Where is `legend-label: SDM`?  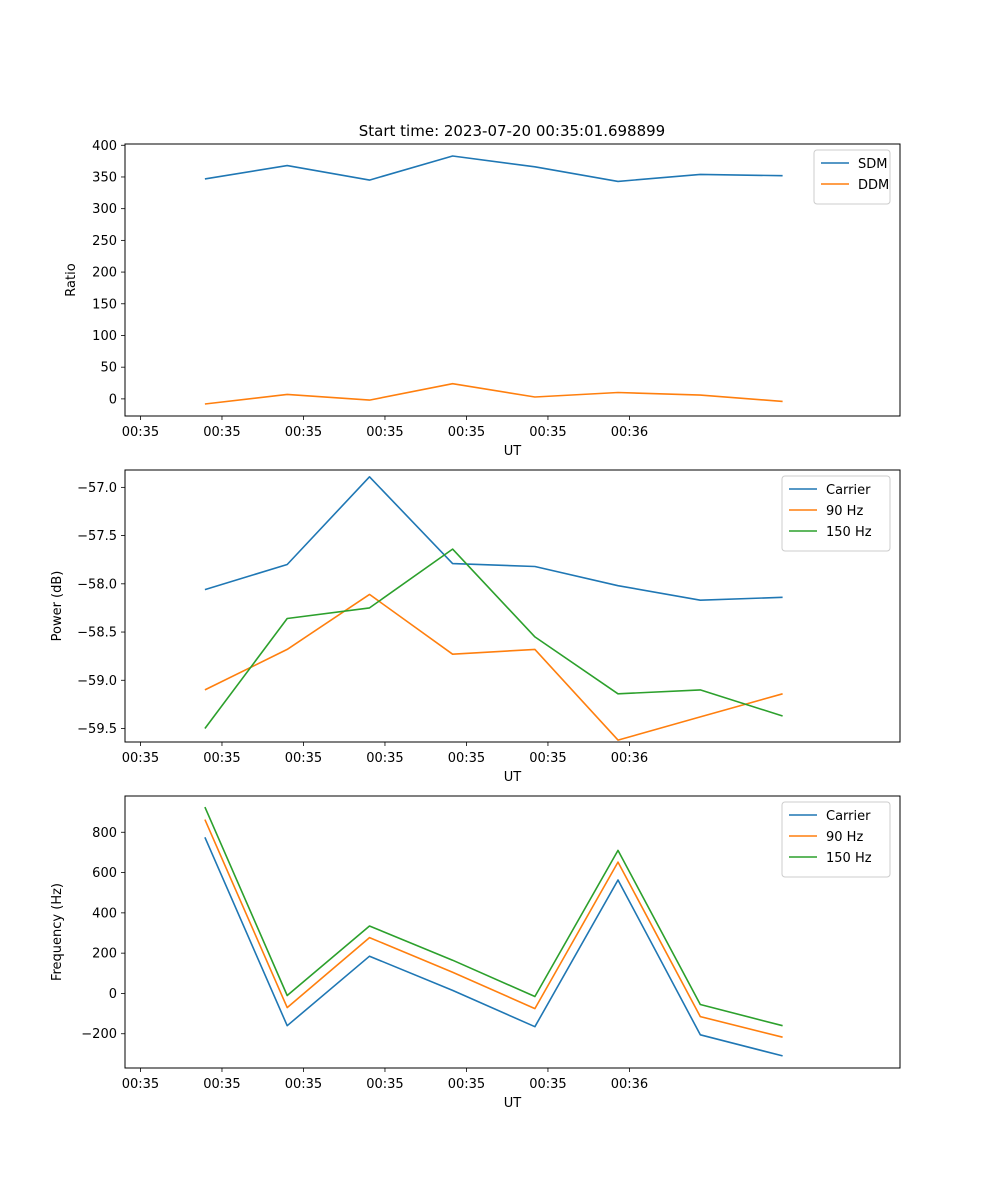
legend-label: SDM is located at coordinates (872, 164).